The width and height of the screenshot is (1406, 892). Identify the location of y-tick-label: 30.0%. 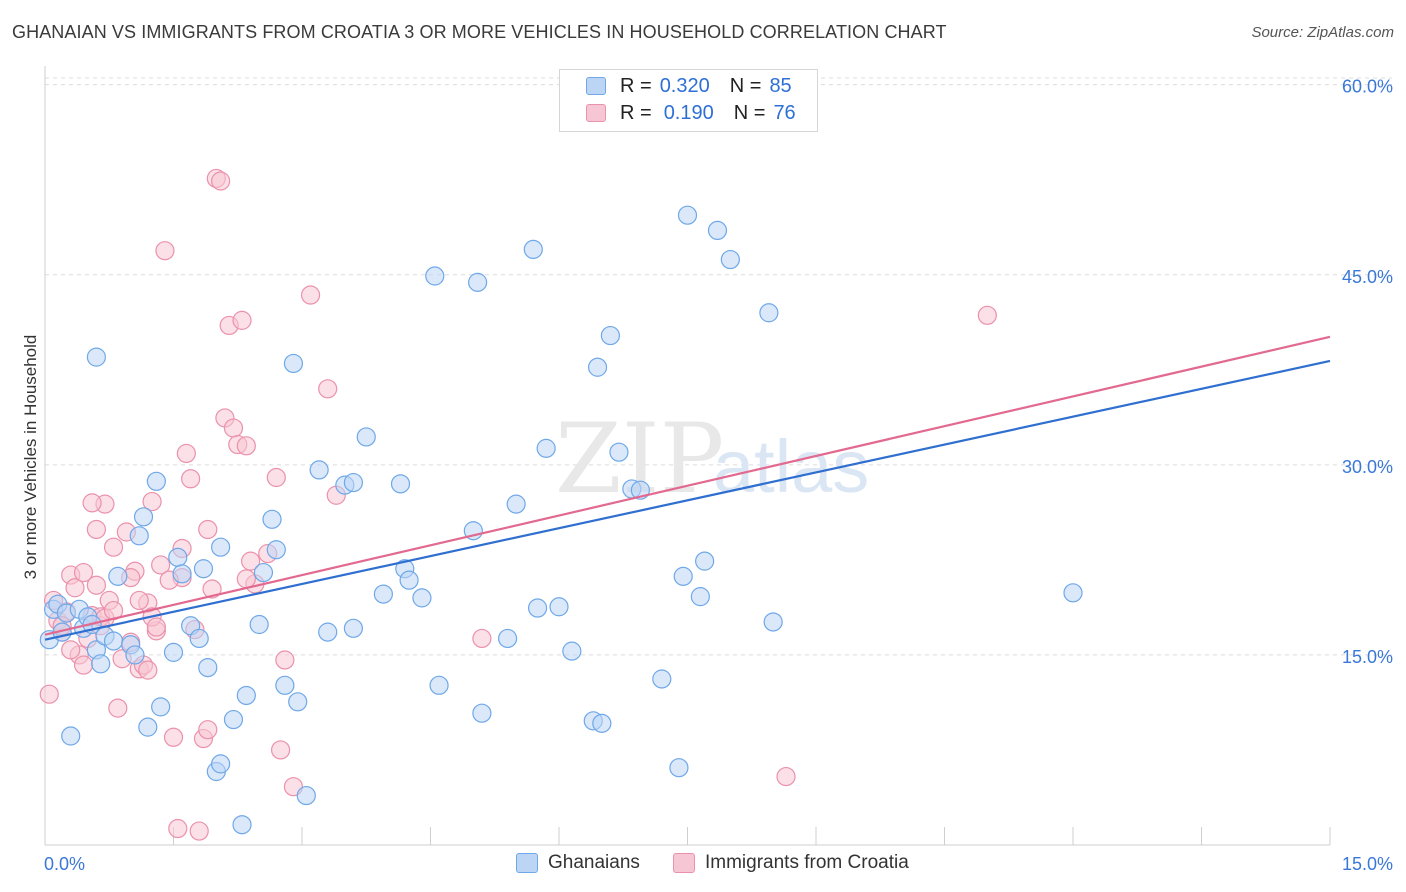
(1367, 467).